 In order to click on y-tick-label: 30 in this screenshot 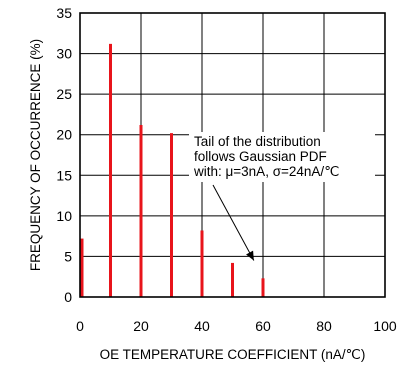, I will do `click(64, 54)`.